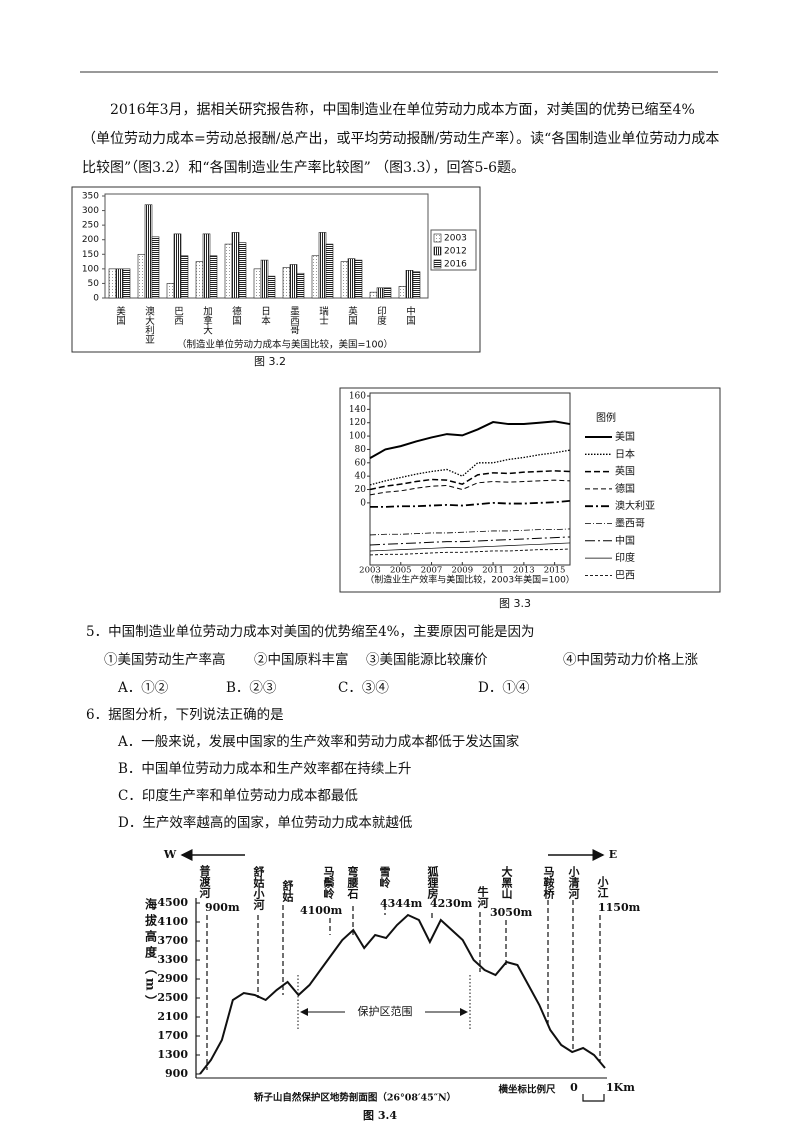  Describe the element at coordinates (151, 954) in the screenshot. I see `axis-title: 海拔高度（m）` at that location.